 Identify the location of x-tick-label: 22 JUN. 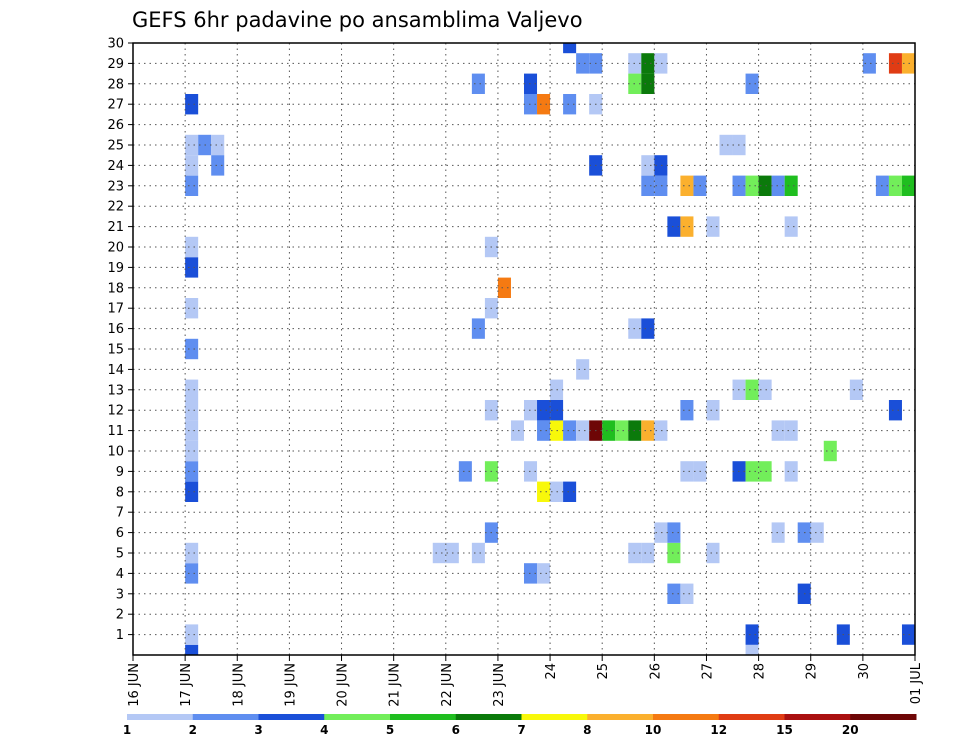
(447, 685).